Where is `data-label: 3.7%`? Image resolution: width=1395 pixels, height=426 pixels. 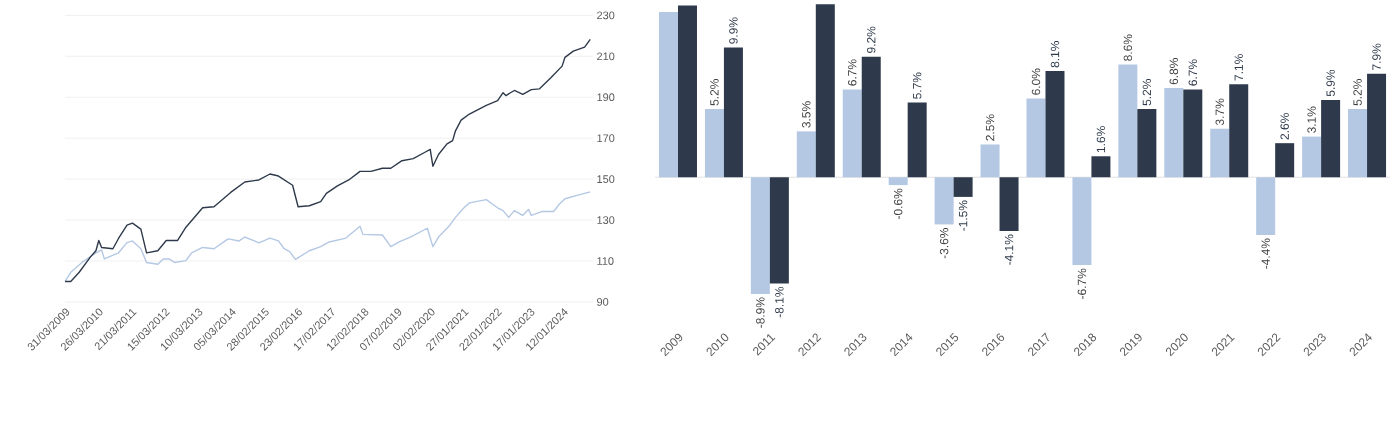
data-label: 3.7% is located at coordinates (1219, 111).